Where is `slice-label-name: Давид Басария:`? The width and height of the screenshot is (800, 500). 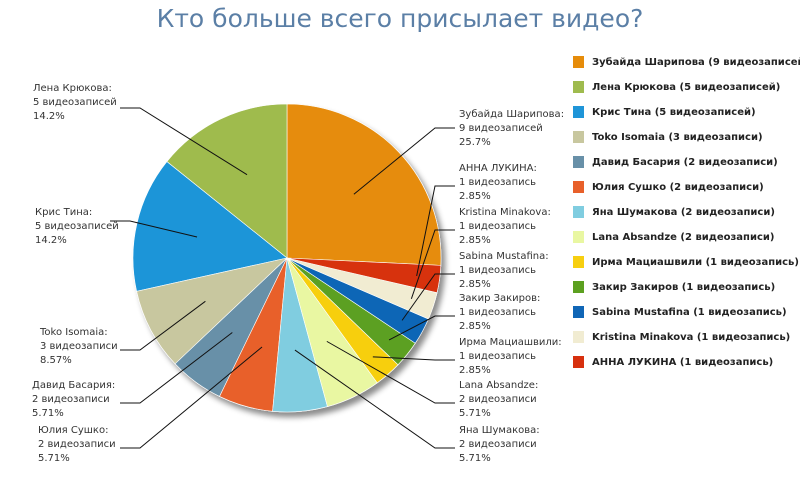
slice-label-name: Давид Басария: is located at coordinates (73, 385).